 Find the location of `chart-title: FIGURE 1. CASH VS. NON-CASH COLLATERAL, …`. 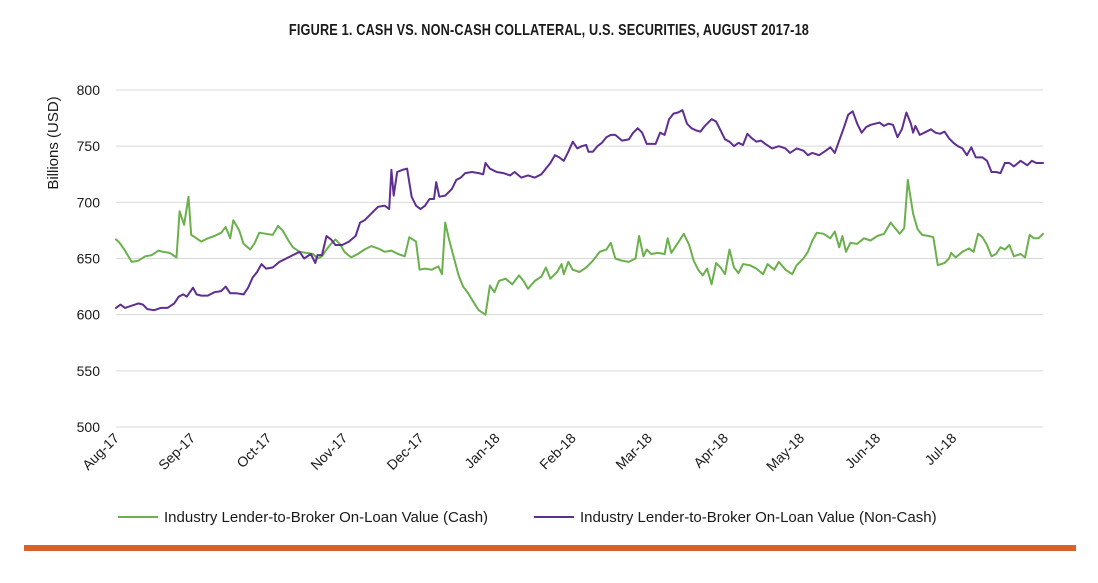

chart-title: FIGURE 1. CASH VS. NON-CASH COLLATERAL, … is located at coordinates (549, 30).